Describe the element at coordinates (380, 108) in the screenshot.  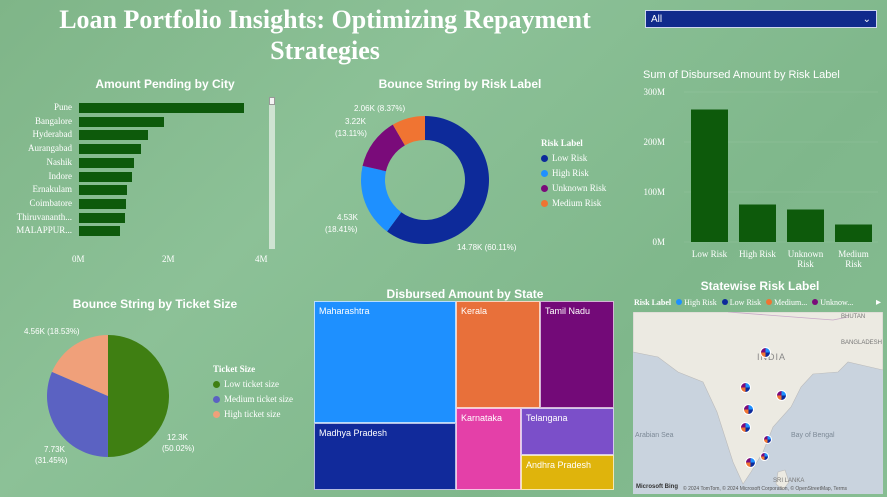
I see `data-label-medium-risk: 2.06K (8.37%)` at that location.